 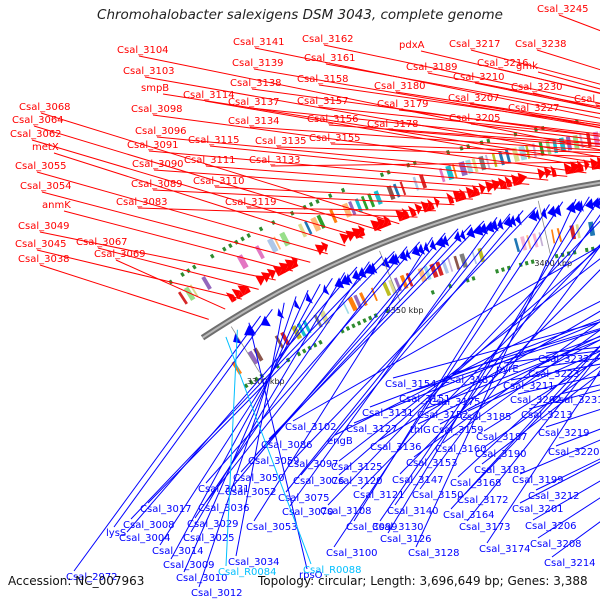 What do you see at coordinates (537, 87) in the screenshot?
I see `forward-gene-label: Csal_3230` at bounding box center [537, 87].